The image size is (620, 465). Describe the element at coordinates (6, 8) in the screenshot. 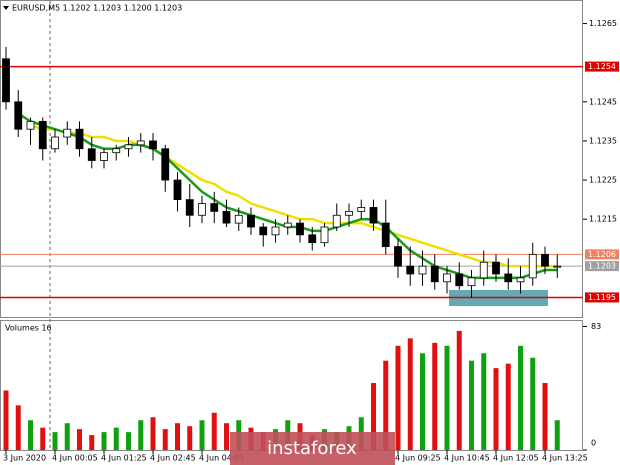

I see `symbol-arrow` at that location.